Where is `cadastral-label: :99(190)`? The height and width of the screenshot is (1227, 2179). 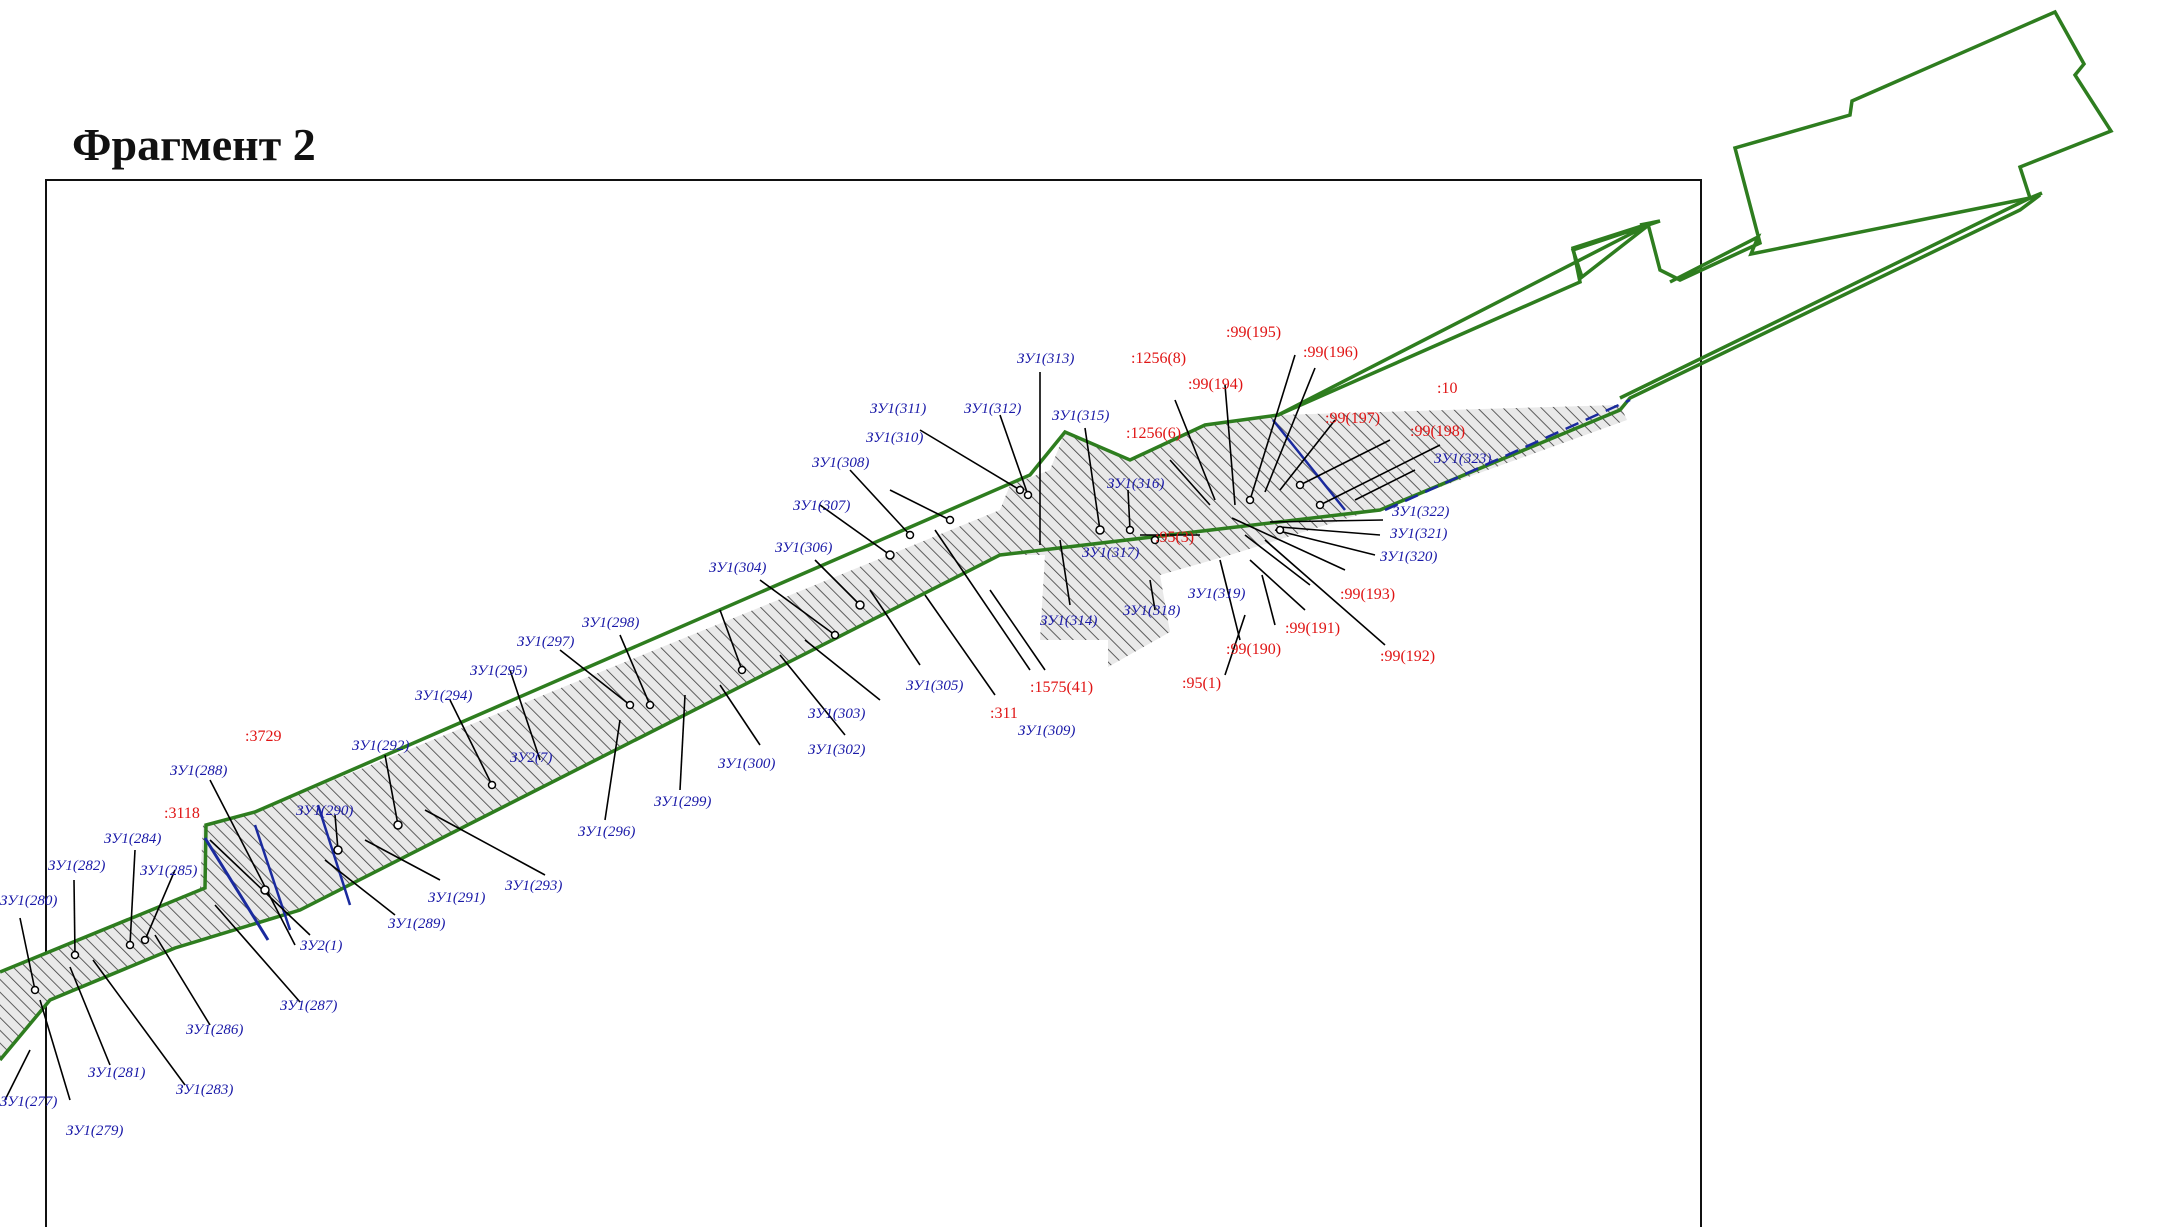 cadastral-label: :99(190) is located at coordinates (1253, 649).